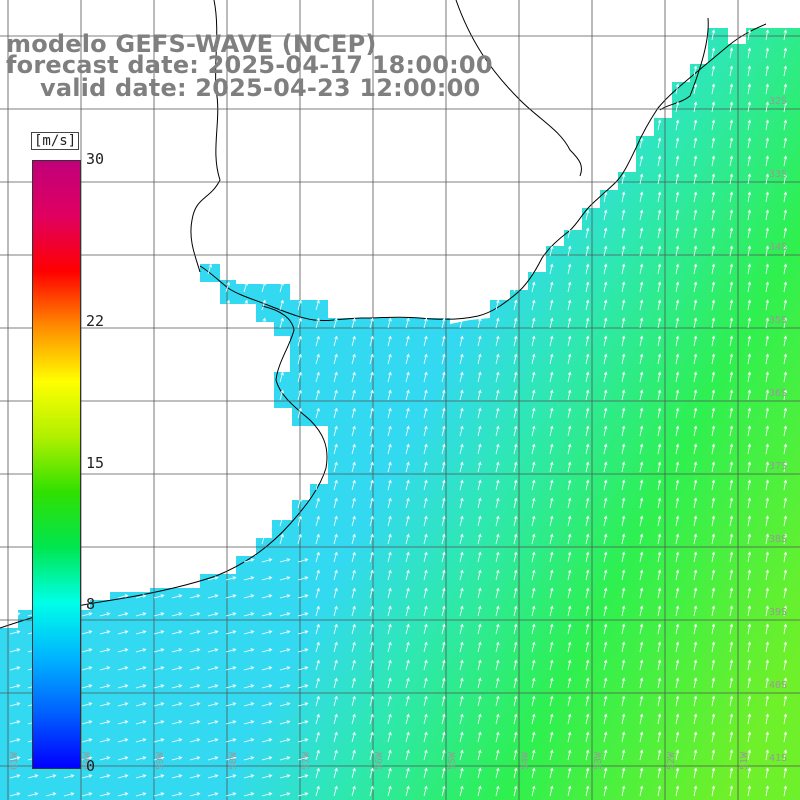 Image resolution: width=800 pixels, height=800 pixels. Describe the element at coordinates (598, 760) in the screenshot. I see `longitude-label: 53W` at that location.